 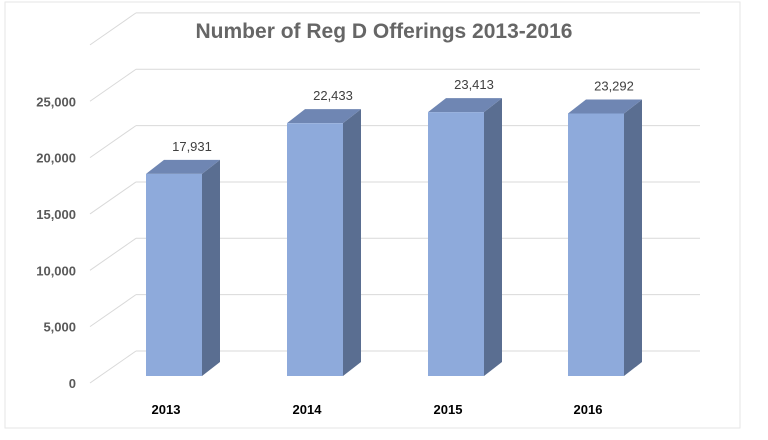 What do you see at coordinates (614, 85) in the screenshot?
I see `data-label: 23,292` at bounding box center [614, 85].